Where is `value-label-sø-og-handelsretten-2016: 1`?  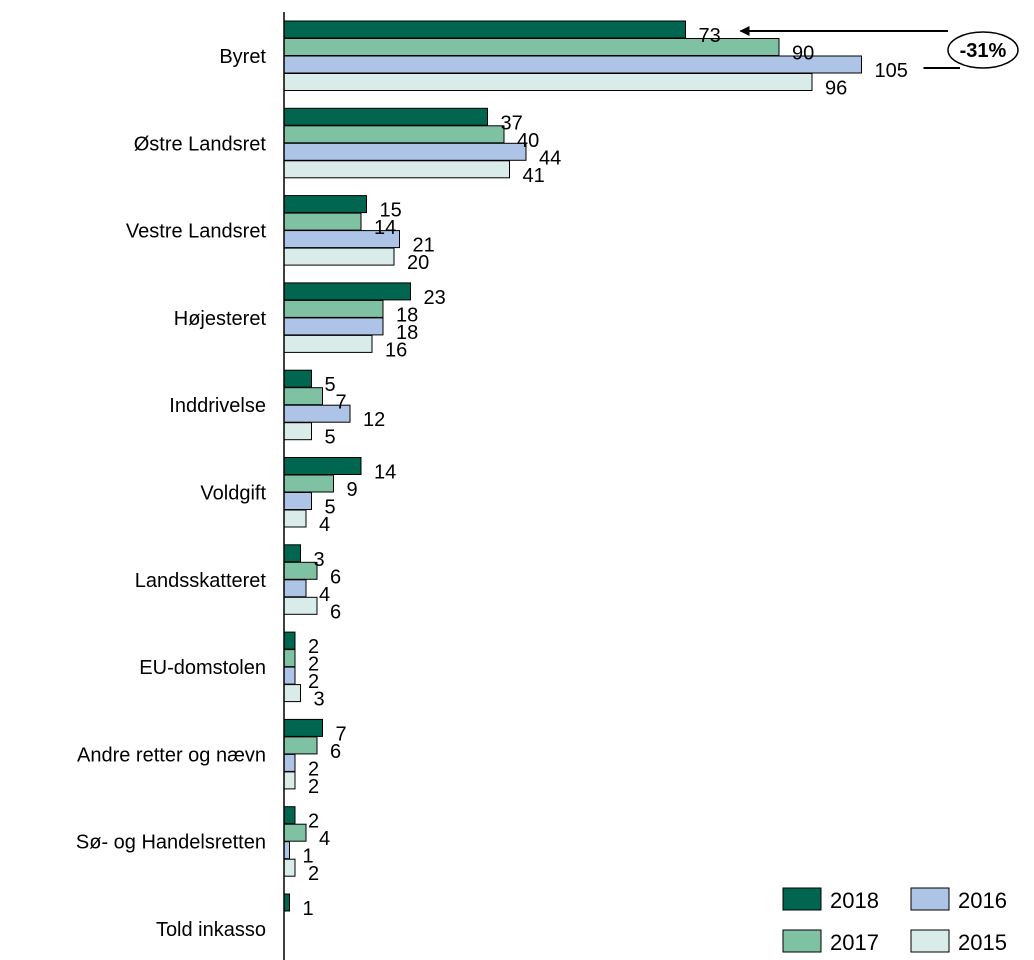
value-label-sø-og-handelsretten-2016: 1 is located at coordinates (308, 857).